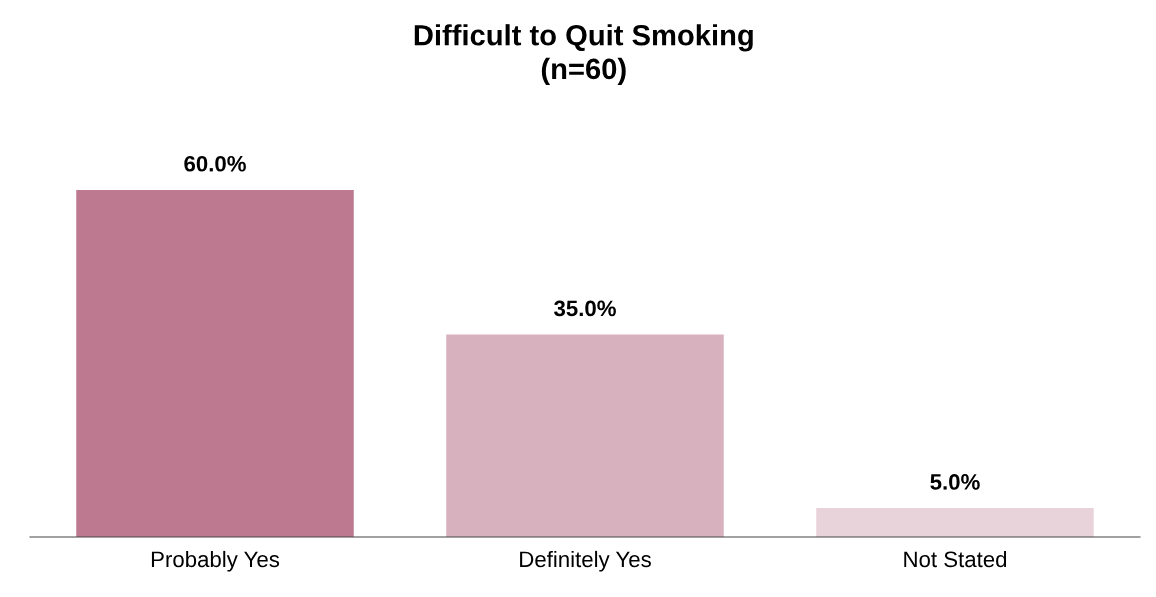  Describe the element at coordinates (583, 54) in the screenshot. I see `chart-title: Difficult to Quit Smoking (n=60)` at that location.